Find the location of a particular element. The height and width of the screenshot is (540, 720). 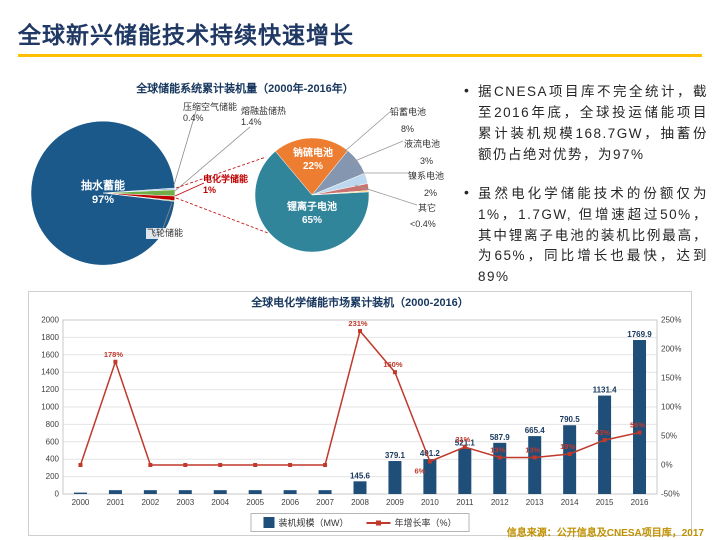

tick-label: 50% is located at coordinates (669, 436).